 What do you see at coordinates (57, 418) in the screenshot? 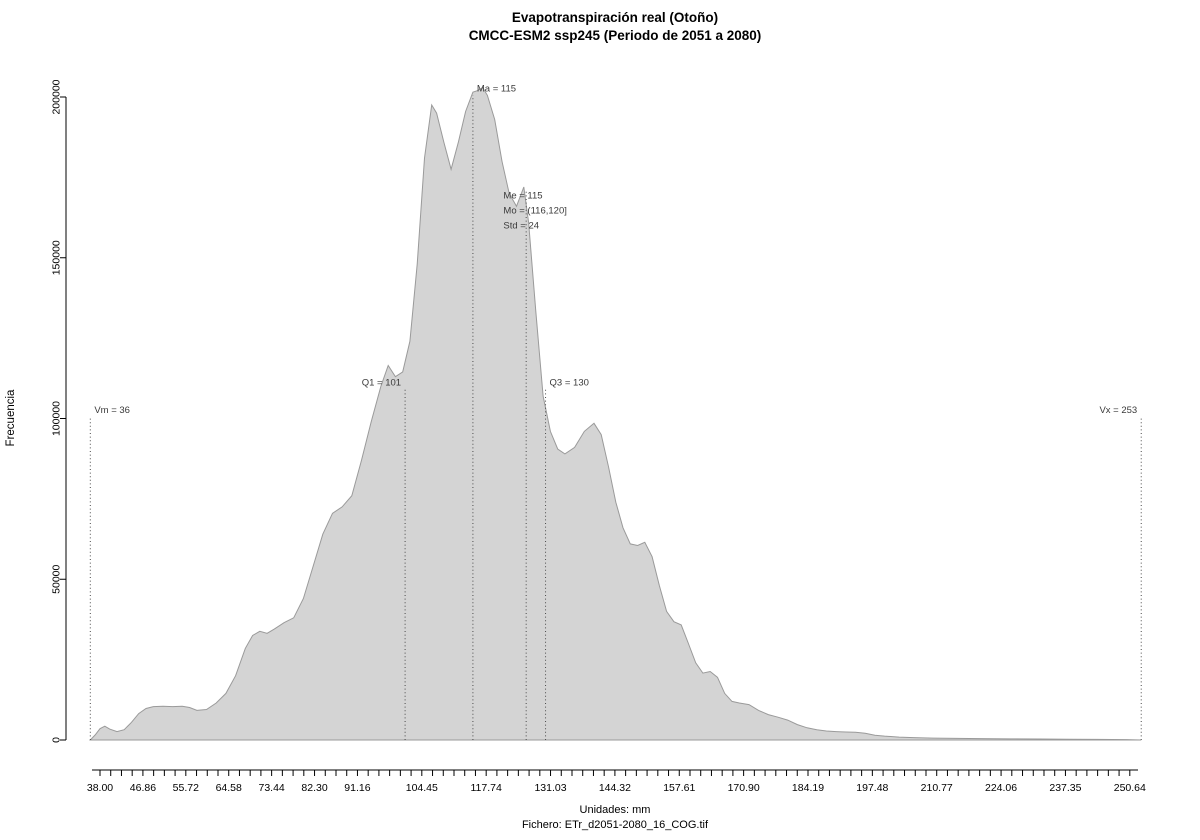
I see `y-tick-label: 100000` at bounding box center [57, 418].